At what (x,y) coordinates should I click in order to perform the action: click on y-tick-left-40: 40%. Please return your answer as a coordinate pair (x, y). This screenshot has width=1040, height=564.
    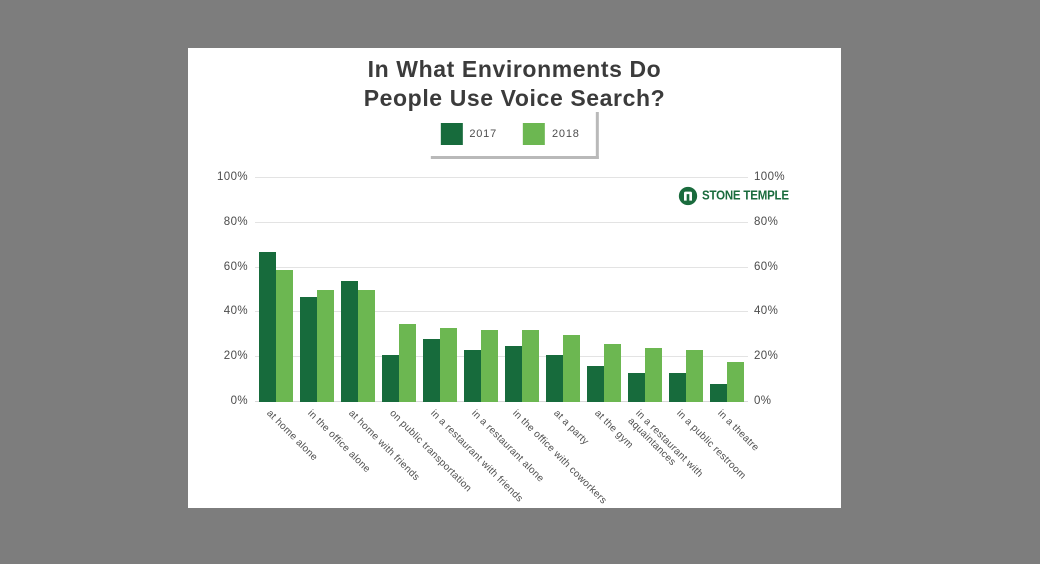
    Looking at the image, I should click on (235, 311).